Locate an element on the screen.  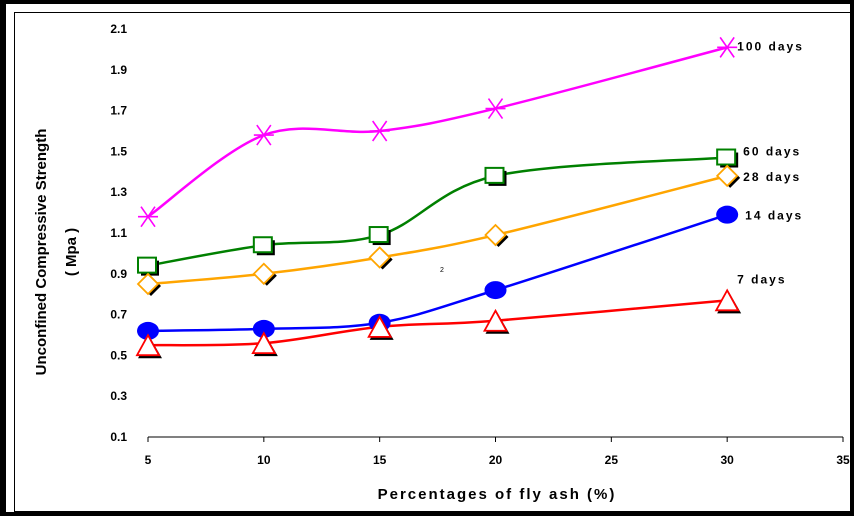
x-axis-ticks: 5 10 15 20 25 30 35 is located at coordinates (497, 452).